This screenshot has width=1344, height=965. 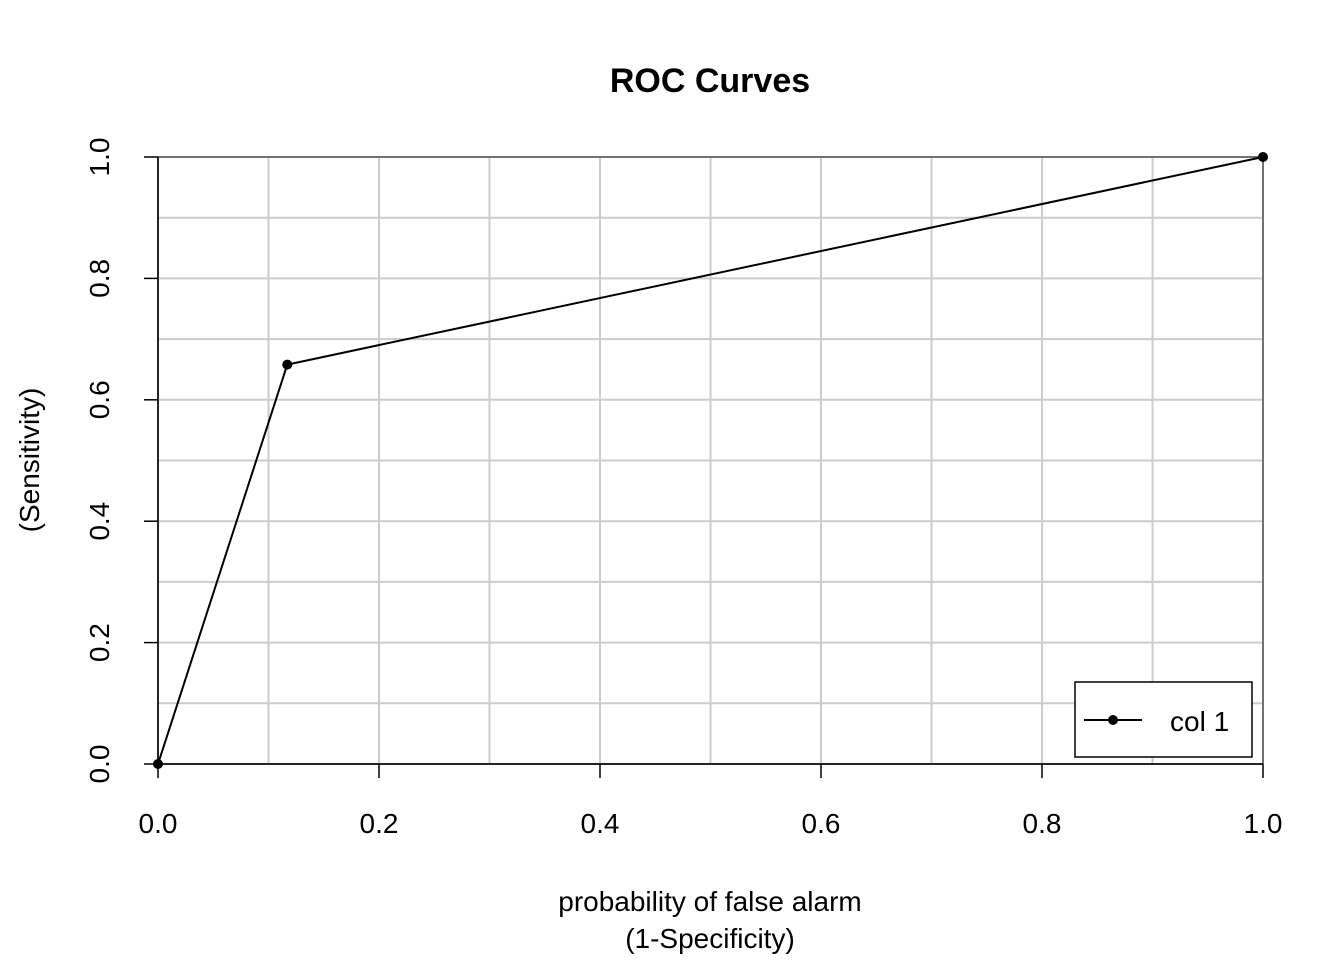 What do you see at coordinates (1199, 721) in the screenshot?
I see `legend-label: col 1` at bounding box center [1199, 721].